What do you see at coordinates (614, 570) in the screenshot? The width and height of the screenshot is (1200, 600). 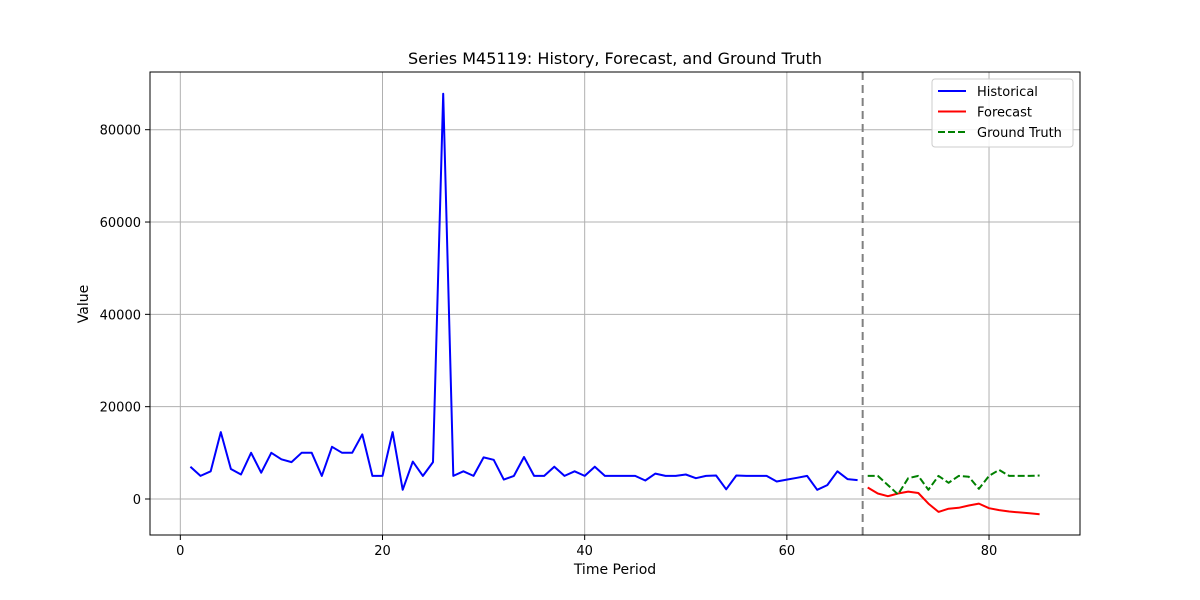 I see `x-axis-title: Time Period` at bounding box center [614, 570].